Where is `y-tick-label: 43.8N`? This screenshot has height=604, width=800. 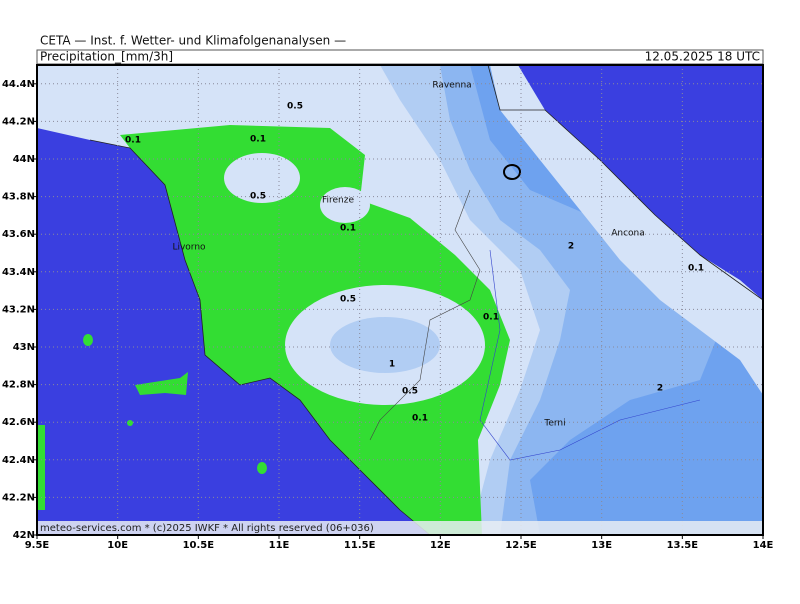
y-tick-label: 43.8N is located at coordinates (18, 197).